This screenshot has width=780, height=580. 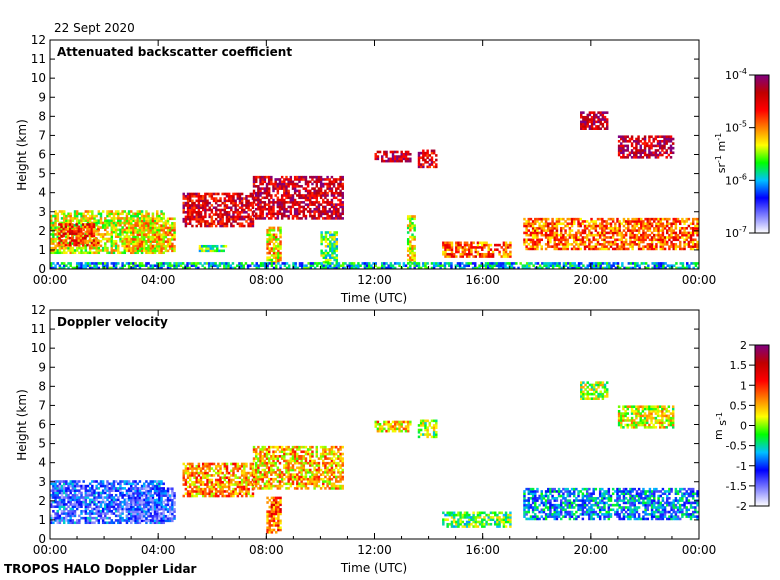 What do you see at coordinates (762, 425) in the screenshot?
I see `doppler-colorbar-bar` at bounding box center [762, 425].